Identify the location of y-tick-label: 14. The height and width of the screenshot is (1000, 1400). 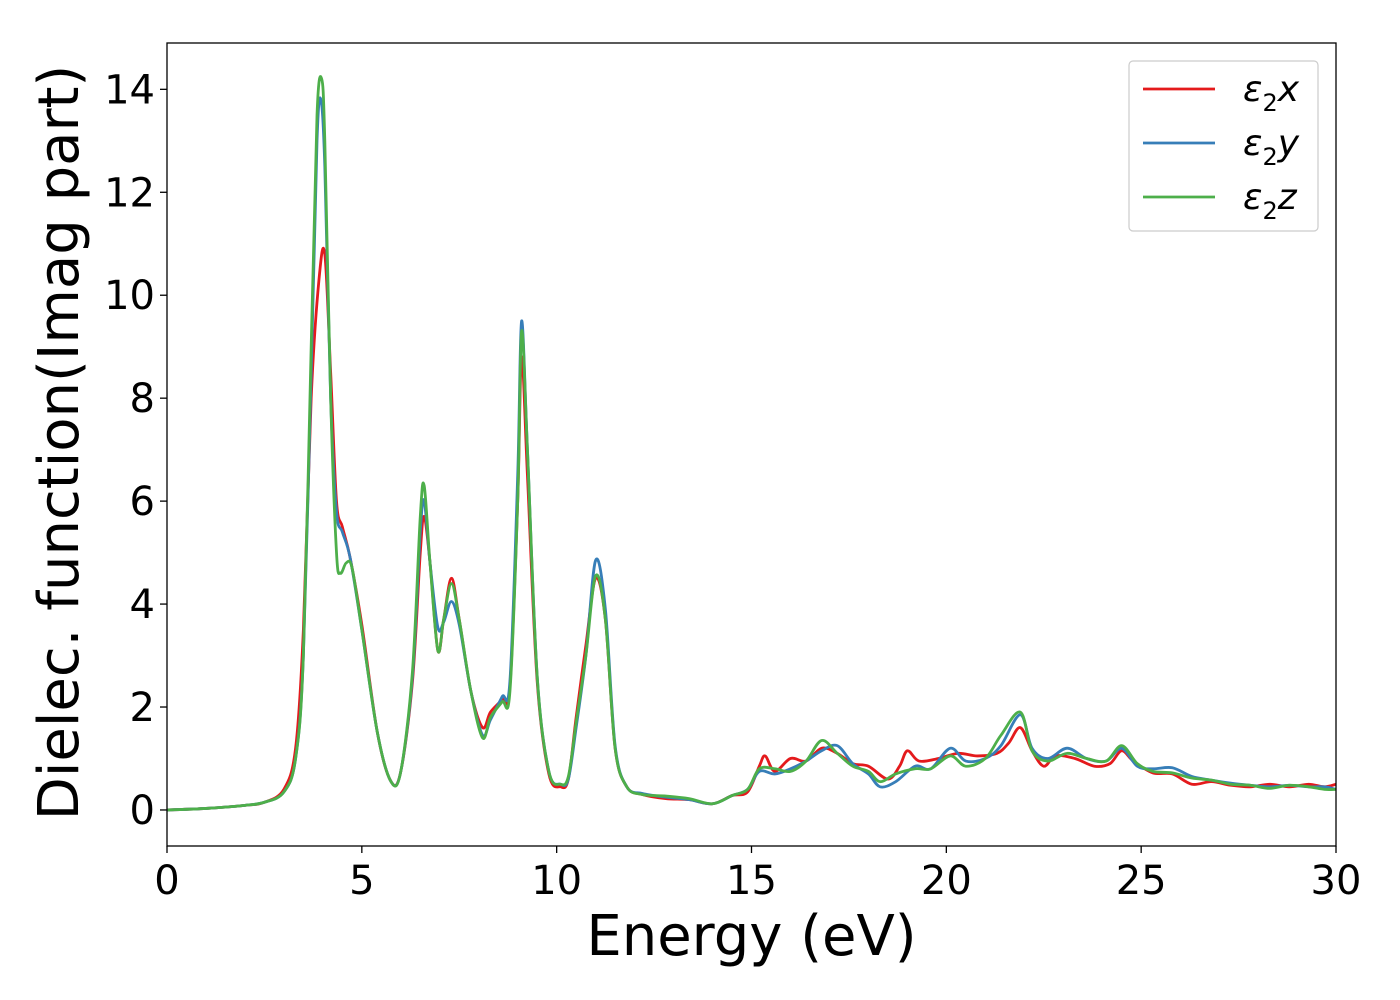
(129, 90).